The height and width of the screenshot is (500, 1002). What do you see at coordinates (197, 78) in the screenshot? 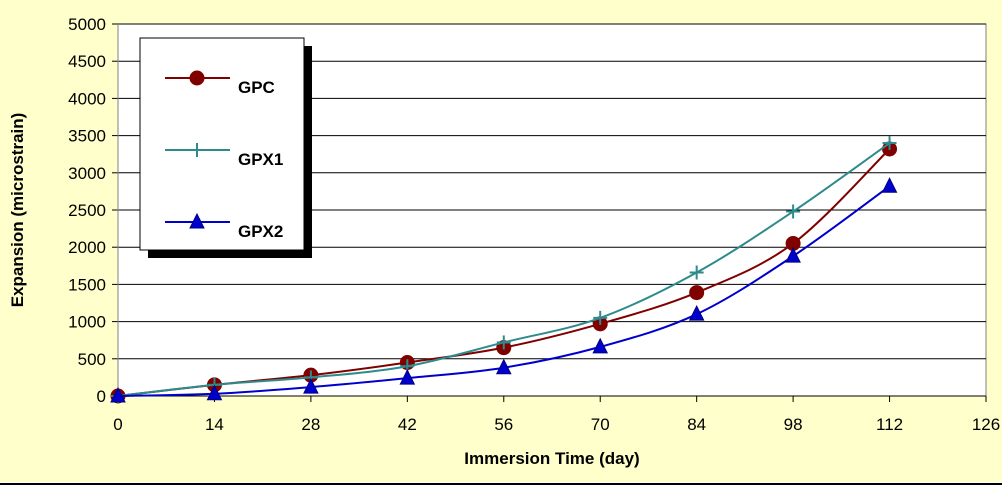
I see `legend-gpc-marker` at bounding box center [197, 78].